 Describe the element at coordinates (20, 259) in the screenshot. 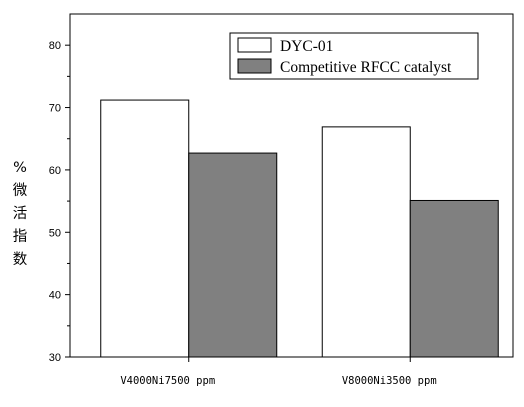

I see `y-axis-label-char: 数` at that location.